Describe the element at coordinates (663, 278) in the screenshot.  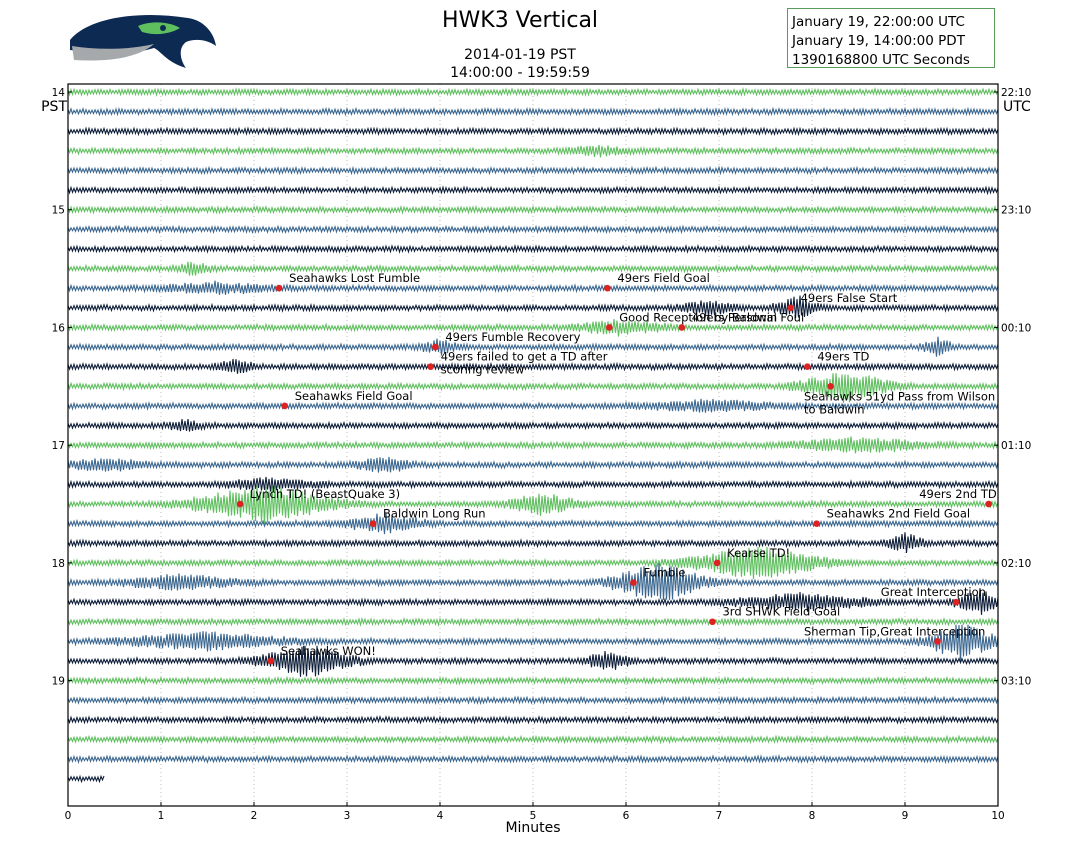
I see `event-label: 49ers Field Goal` at that location.